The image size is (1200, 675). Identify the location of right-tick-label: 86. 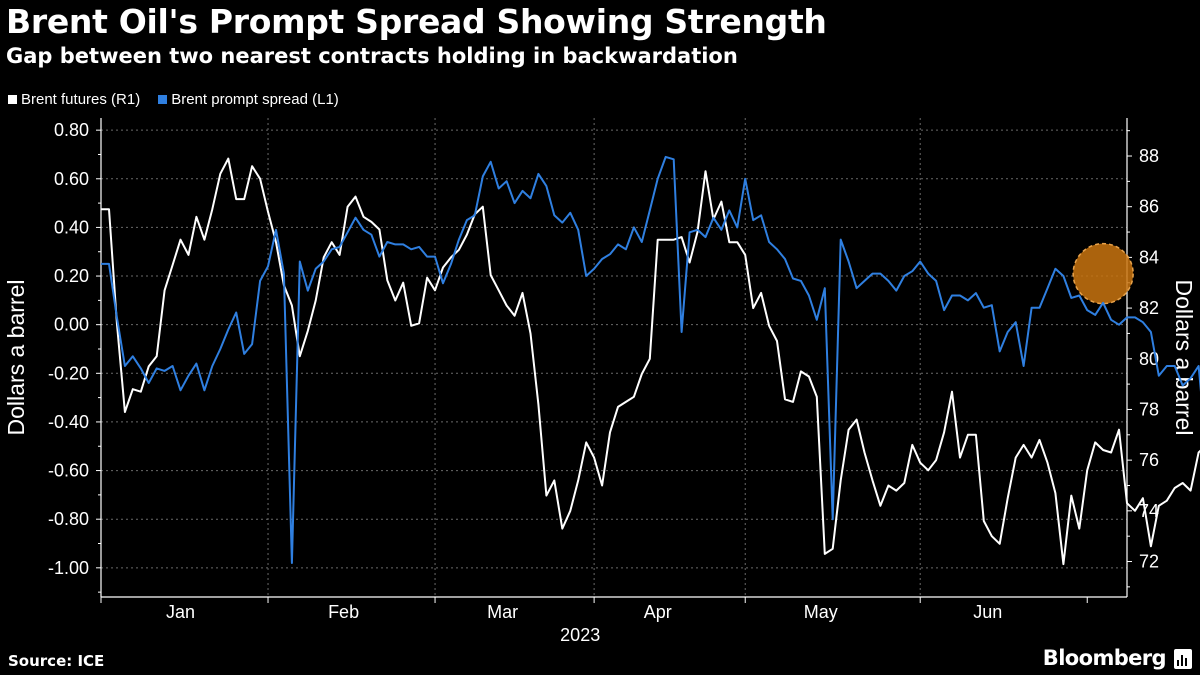
(1149, 207).